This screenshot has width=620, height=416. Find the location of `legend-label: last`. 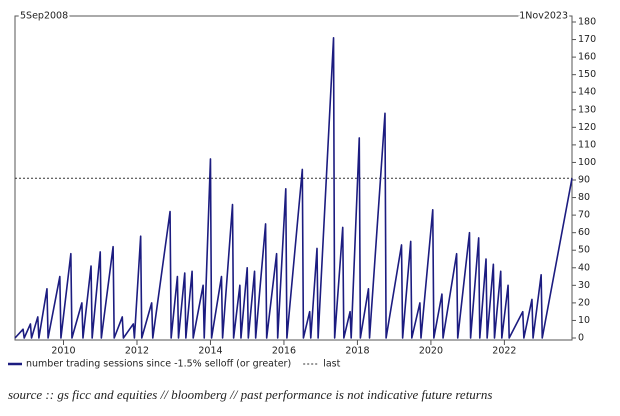

legend-label: last is located at coordinates (331, 364).